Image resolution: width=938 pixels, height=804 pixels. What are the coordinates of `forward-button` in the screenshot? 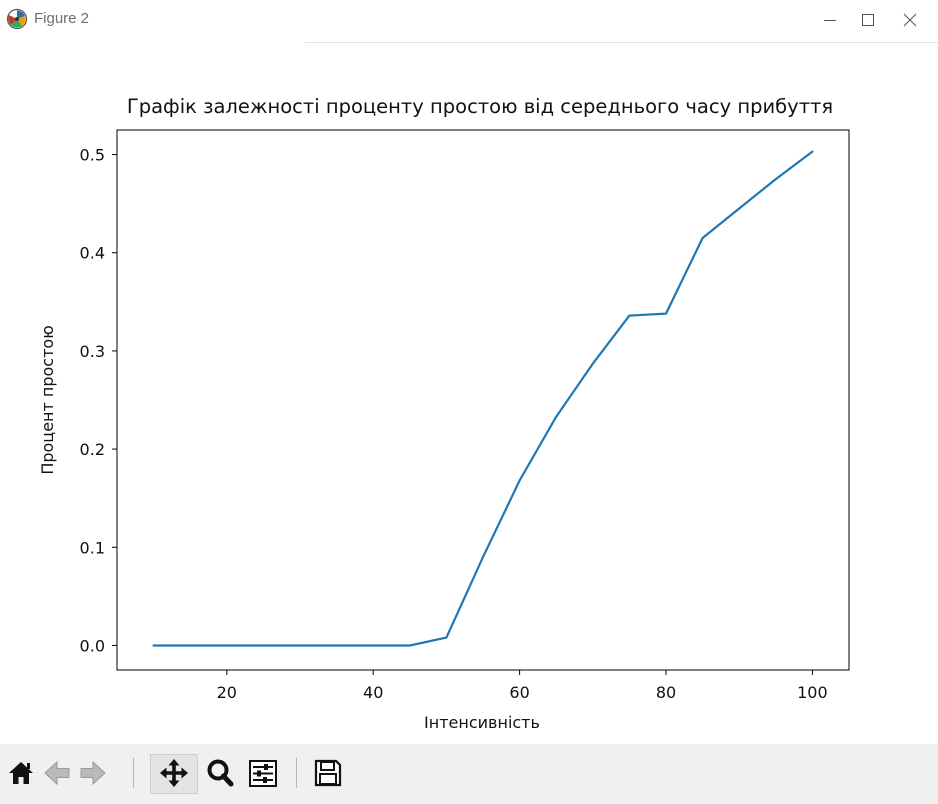 It's located at (93, 773).